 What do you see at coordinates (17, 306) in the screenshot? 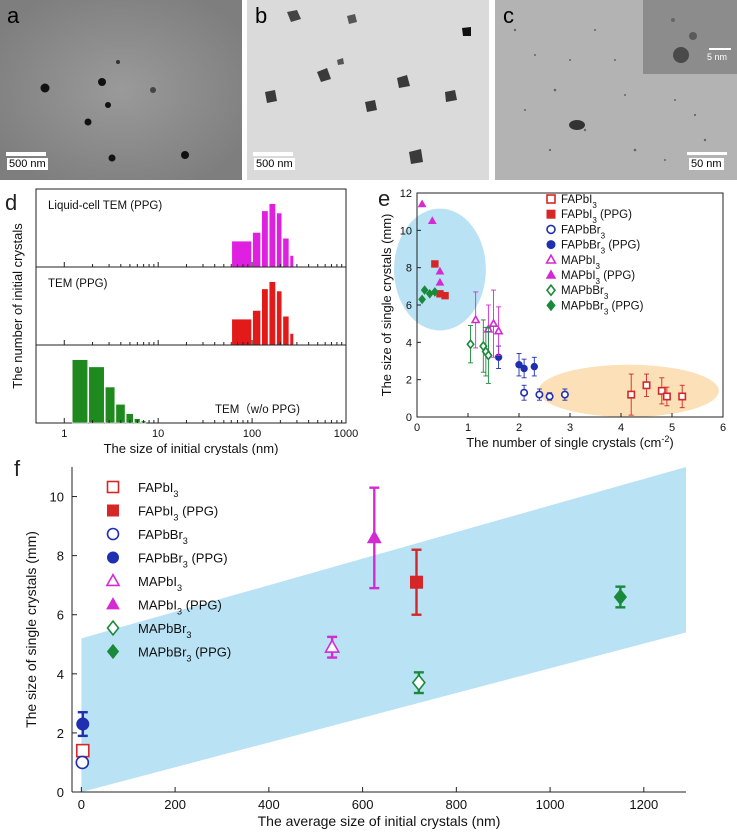
I see `y-axis-label-d: The number of initial crystals` at bounding box center [17, 306].